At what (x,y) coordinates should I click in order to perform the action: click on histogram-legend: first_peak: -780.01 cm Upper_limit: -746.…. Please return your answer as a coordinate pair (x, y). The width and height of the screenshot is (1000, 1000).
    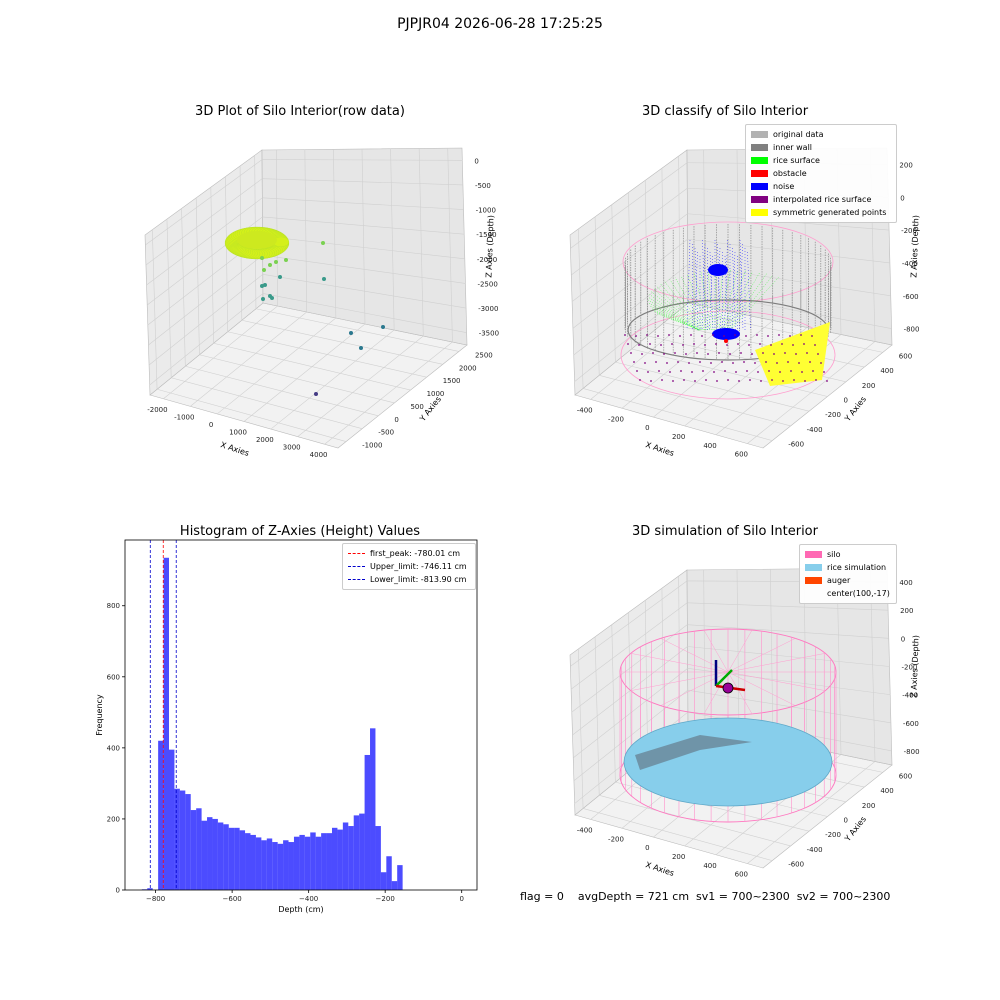
    Looking at the image, I should click on (409, 566).